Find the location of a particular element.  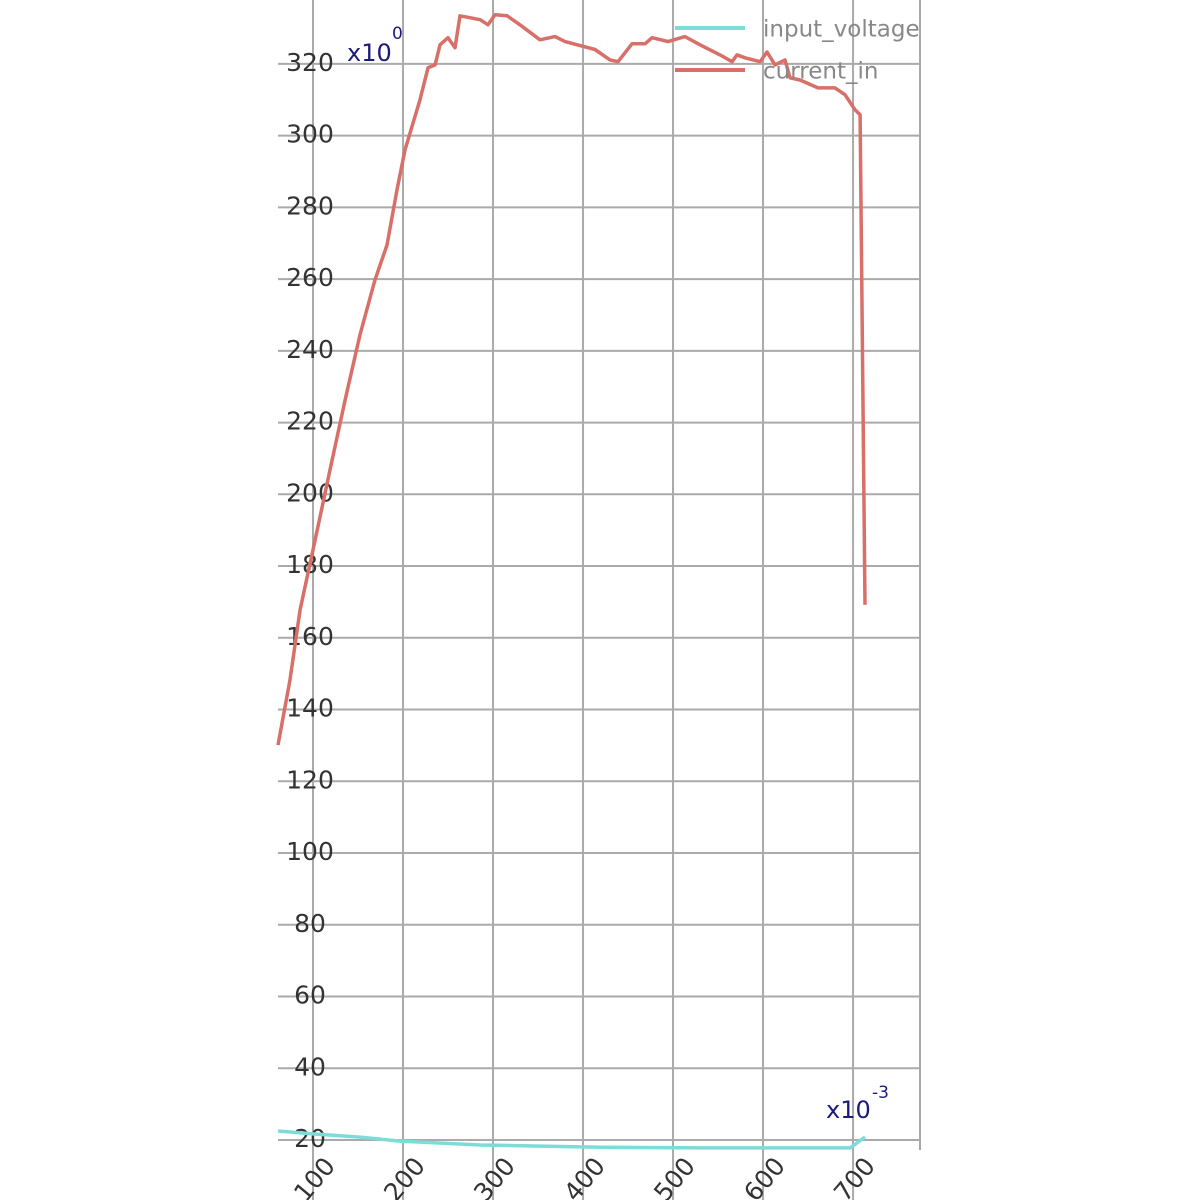

x-tick-label: 100 is located at coordinates (314, 1176).